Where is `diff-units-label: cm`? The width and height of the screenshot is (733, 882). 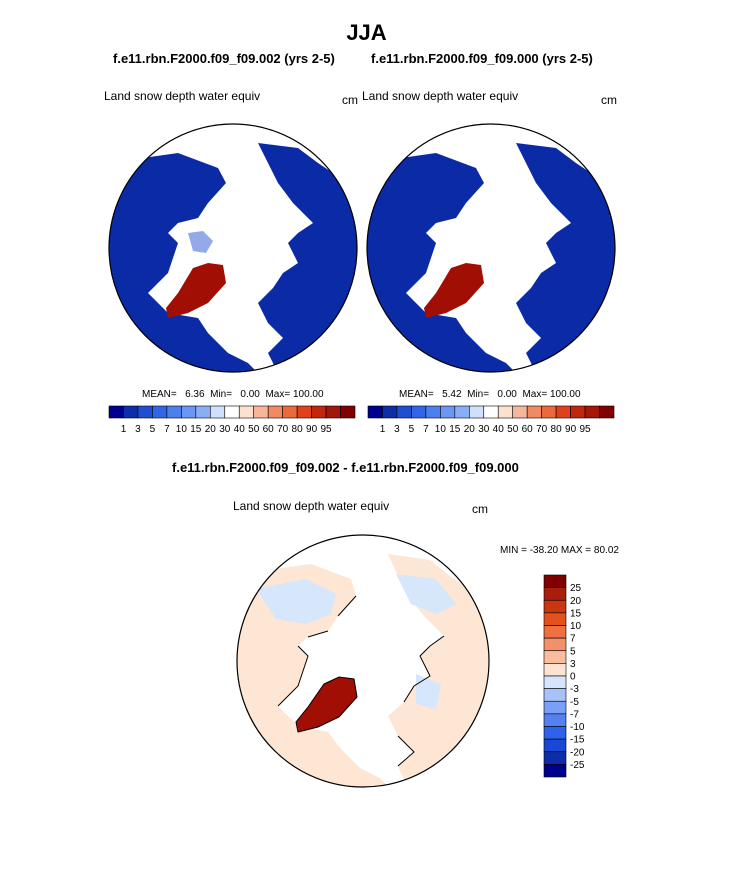 diff-units-label: cm is located at coordinates (480, 509).